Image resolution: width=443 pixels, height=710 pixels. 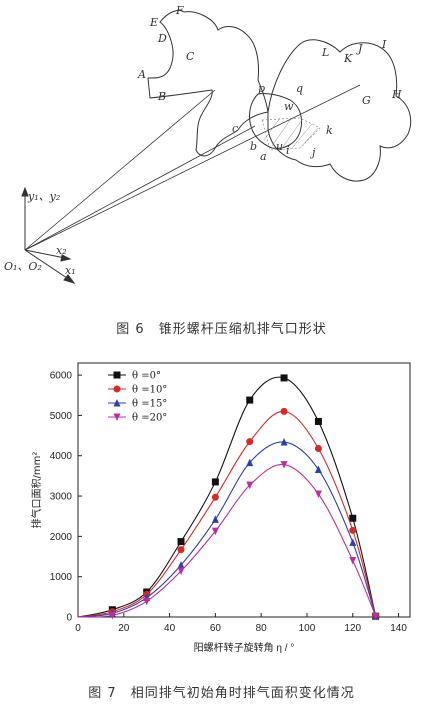 What do you see at coordinates (36, 490) in the screenshot?
I see `y-axis-title: 排气口面积/mm²` at bounding box center [36, 490].